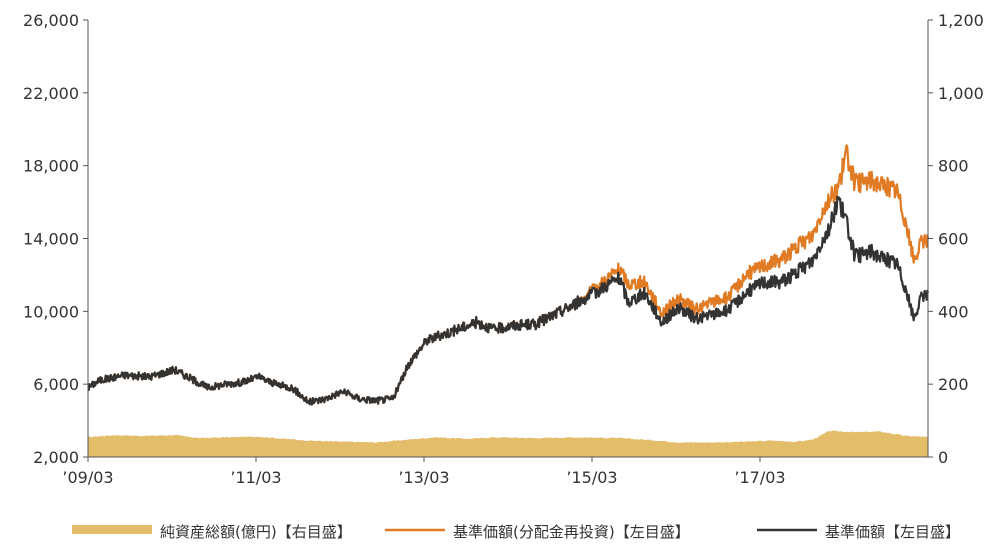 This screenshot has width=994, height=547. I want to click on legend-label-nav-reinvested: 基準価額(分配金再投資)【左目盛】, so click(571, 532).